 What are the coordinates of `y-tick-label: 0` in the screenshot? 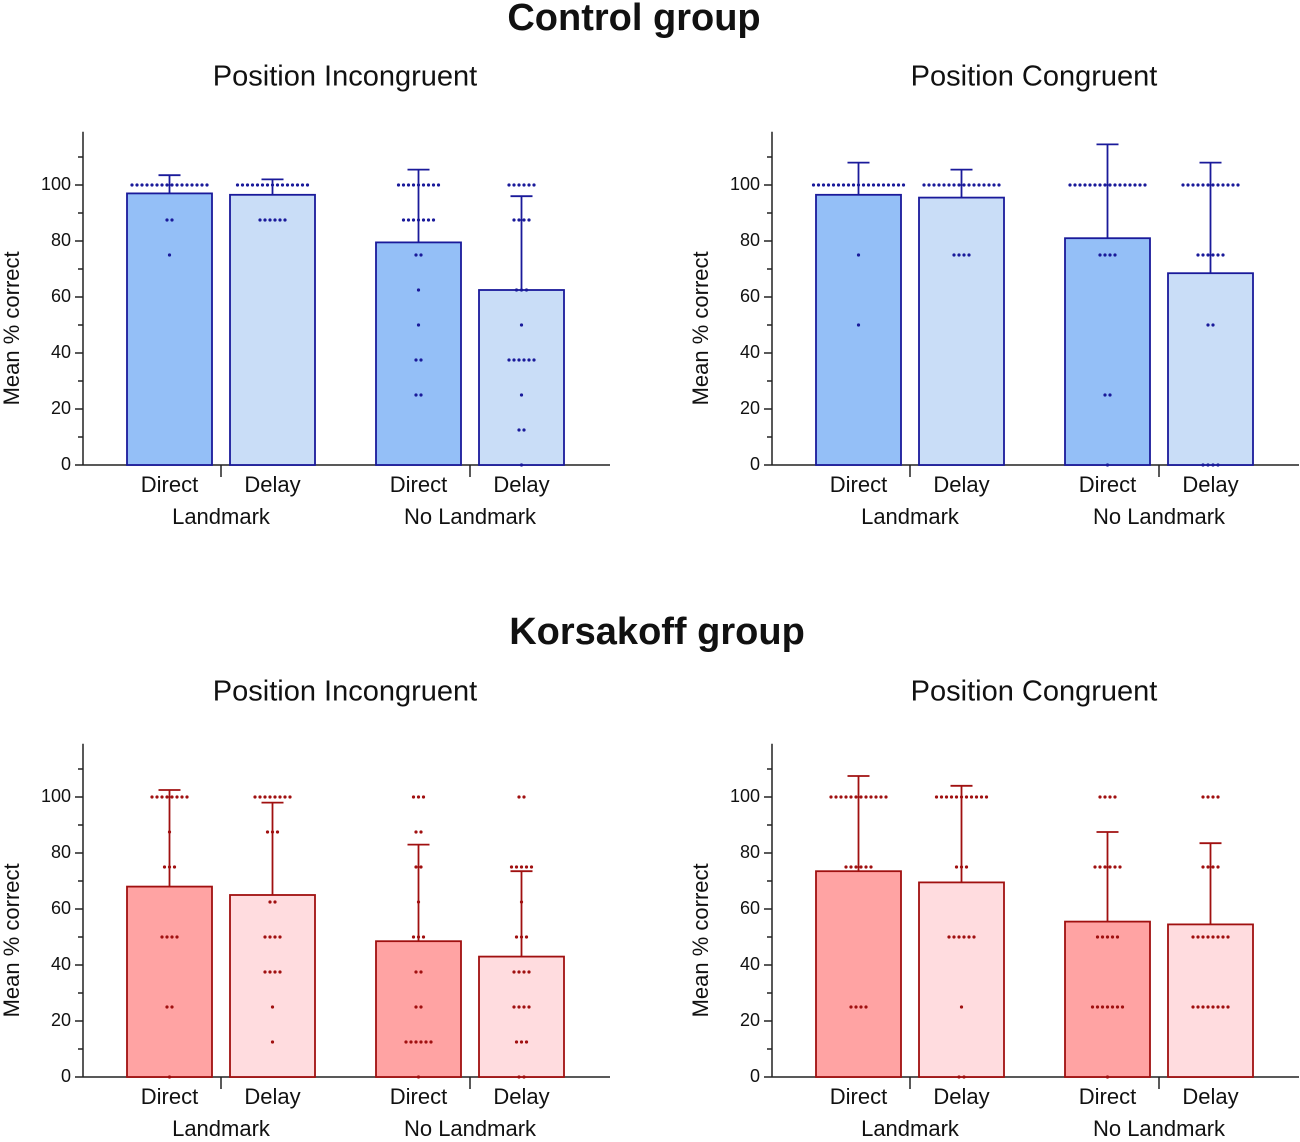 It's located at (755, 464).